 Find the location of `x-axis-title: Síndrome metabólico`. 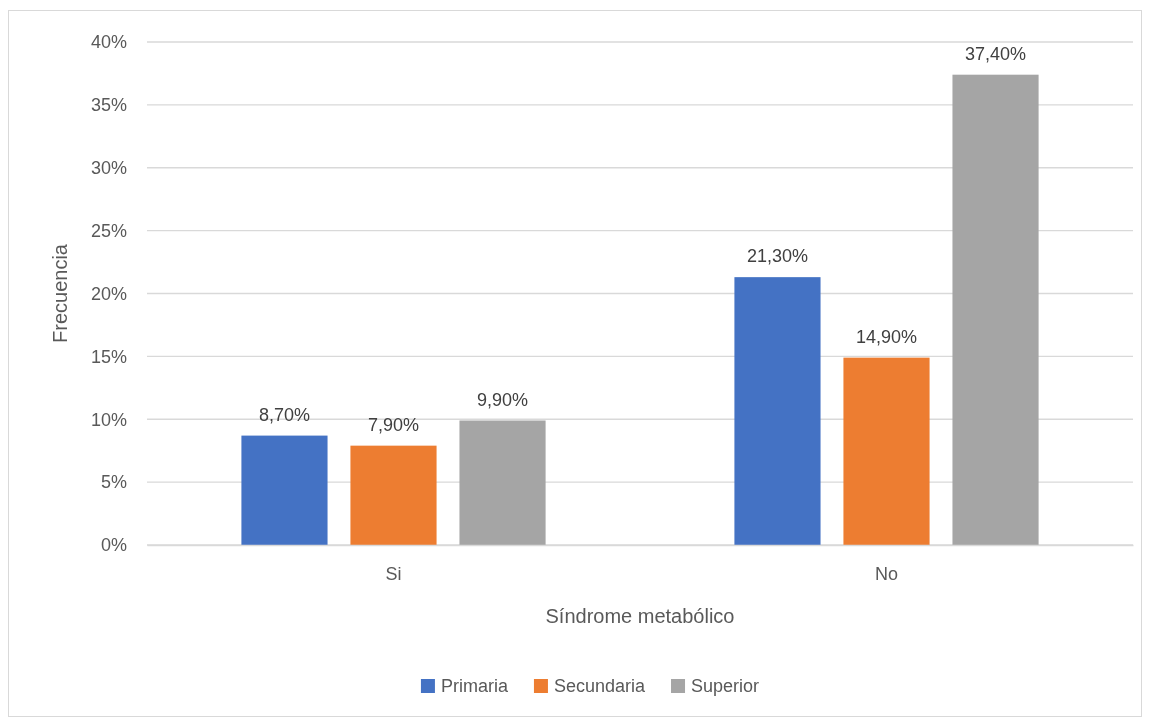

x-axis-title: Síndrome metabólico is located at coordinates (640, 616).